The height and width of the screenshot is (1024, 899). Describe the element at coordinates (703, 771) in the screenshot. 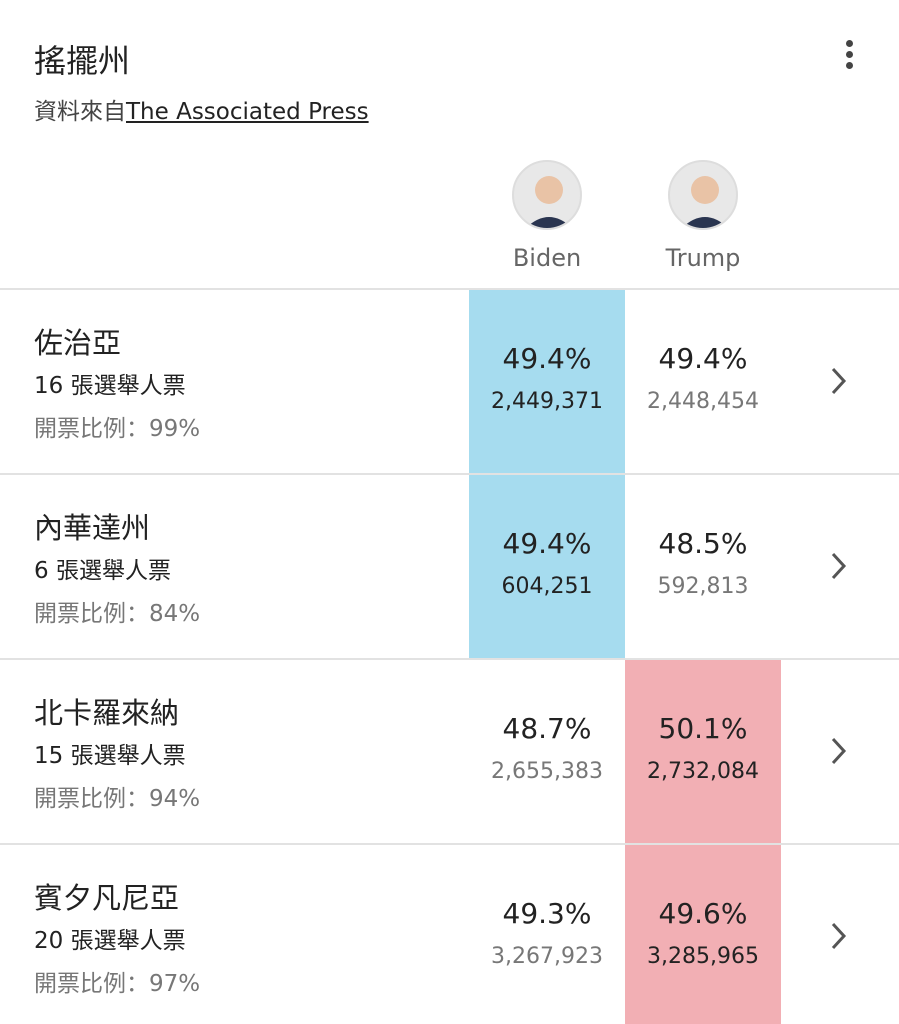

I see `votes: 2,732,084` at that location.